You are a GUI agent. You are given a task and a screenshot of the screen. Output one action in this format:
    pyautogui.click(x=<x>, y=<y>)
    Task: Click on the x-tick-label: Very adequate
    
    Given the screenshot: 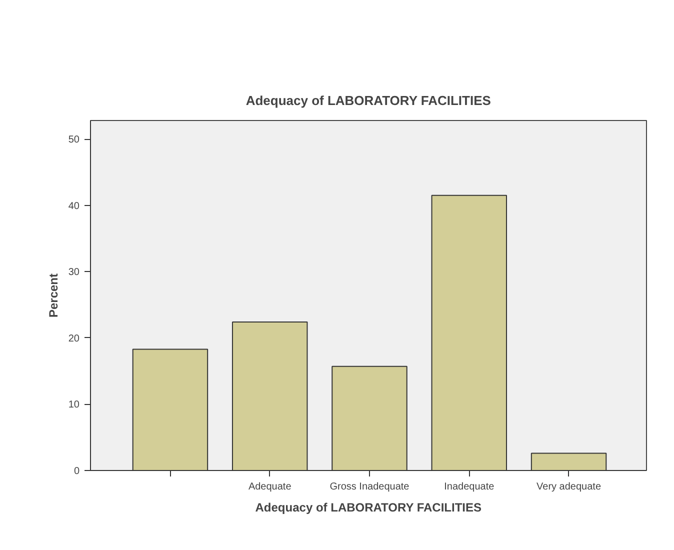 What is the action you would take?
    pyautogui.click(x=569, y=487)
    